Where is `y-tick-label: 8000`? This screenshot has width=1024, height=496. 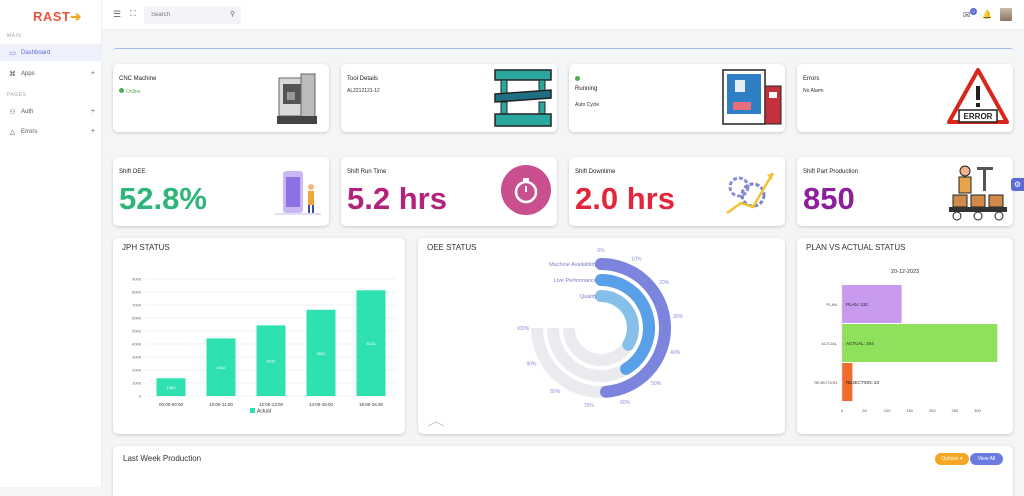 y-tick-label: 8000 is located at coordinates (137, 292).